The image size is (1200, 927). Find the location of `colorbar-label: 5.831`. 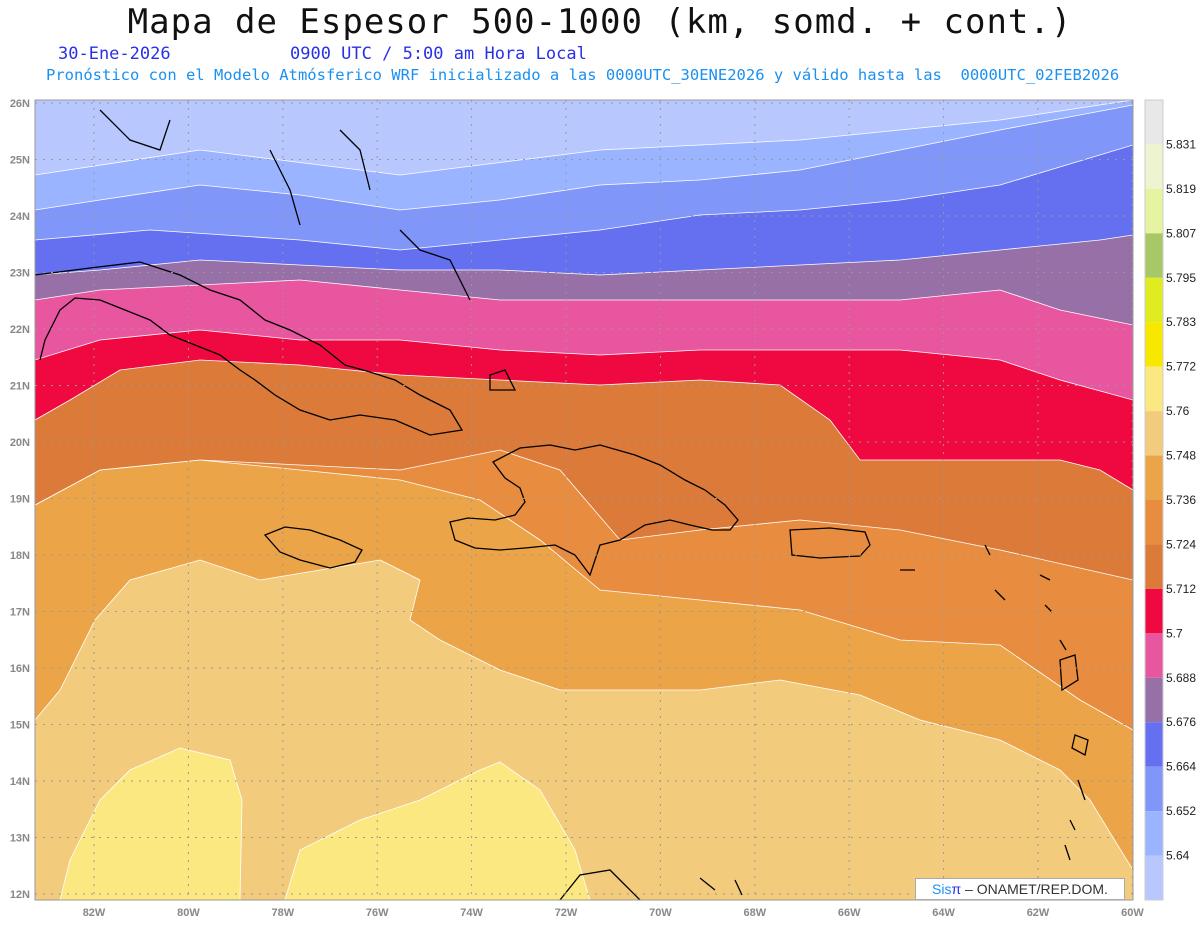

colorbar-label: 5.831 is located at coordinates (1181, 144).